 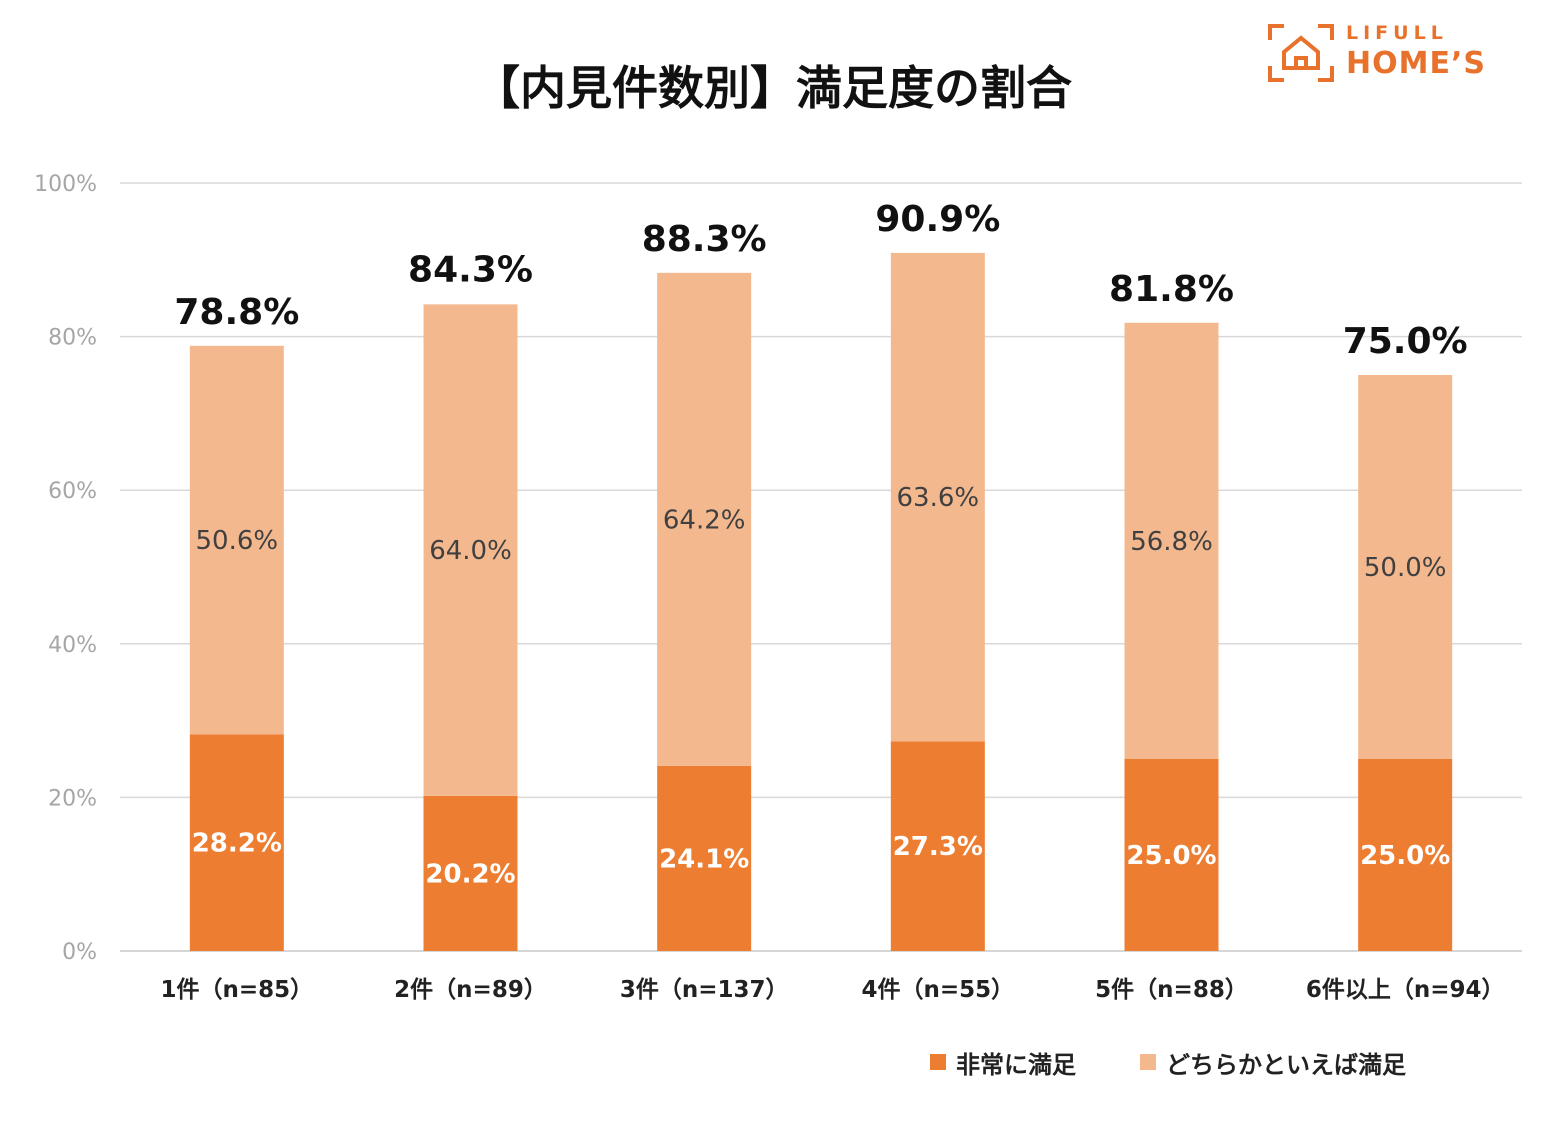 I want to click on data-label: 20.2%, so click(x=470, y=874).